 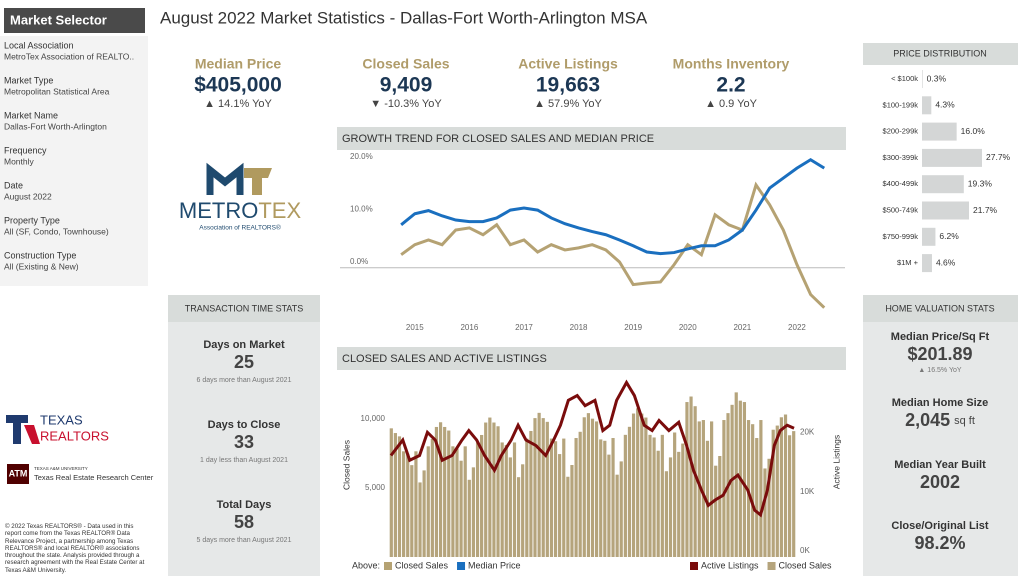 I want to click on stat-label: Days on Market, so click(x=244, y=345).